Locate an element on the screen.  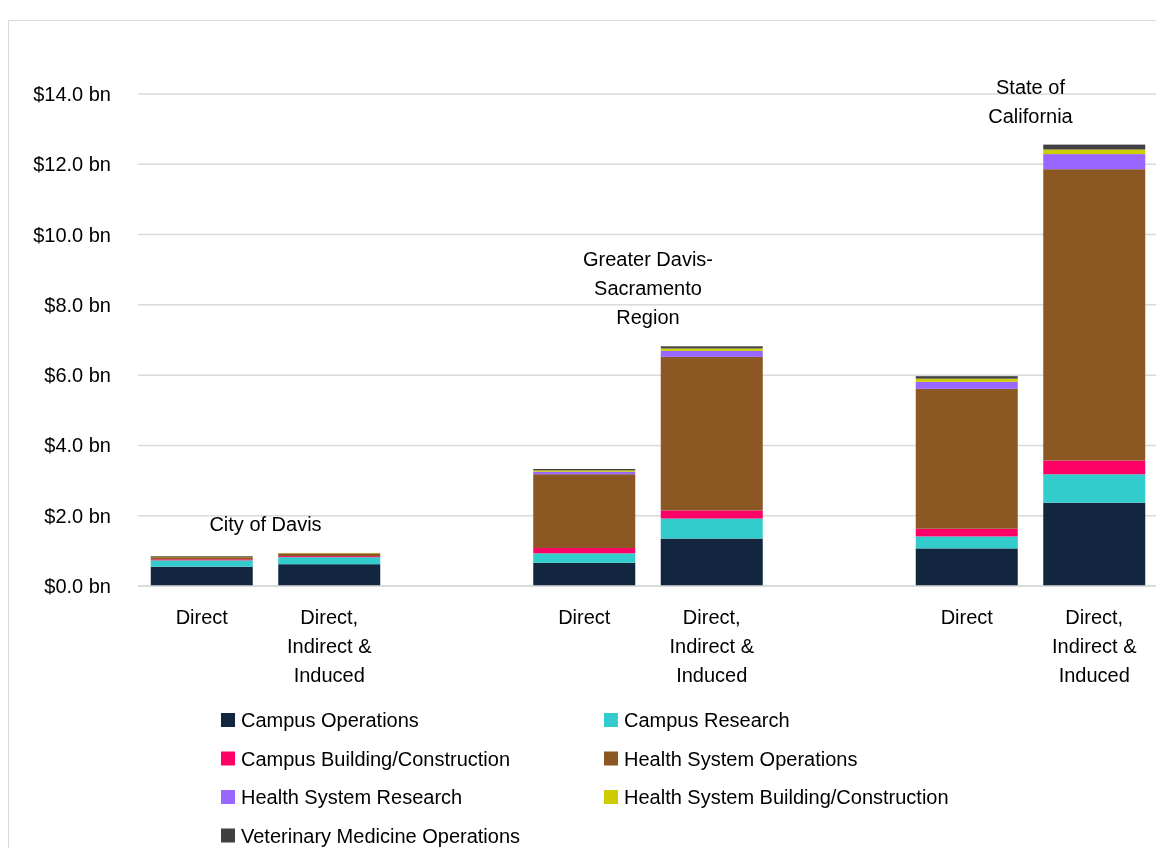
legend-label: Campus Operations is located at coordinates (330, 720).